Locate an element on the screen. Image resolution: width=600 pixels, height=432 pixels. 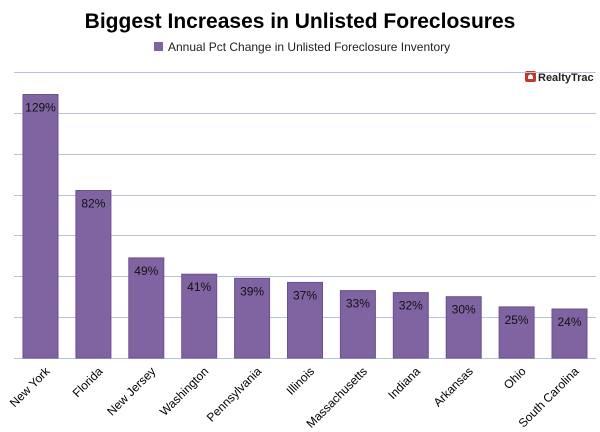
data-label: 49% is located at coordinates (146, 271).